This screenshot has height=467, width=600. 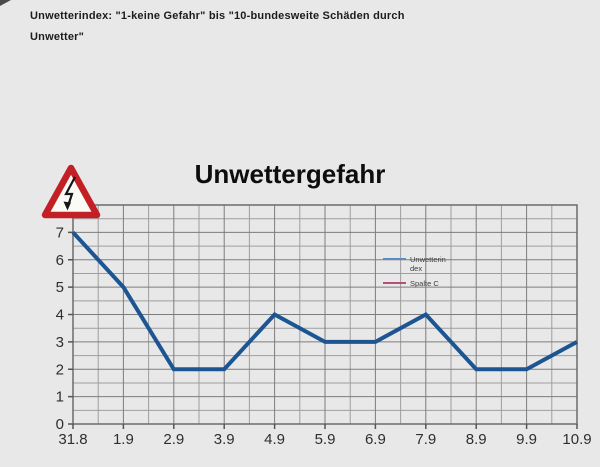 I want to click on legend-label: Spalte C, so click(x=424, y=283).